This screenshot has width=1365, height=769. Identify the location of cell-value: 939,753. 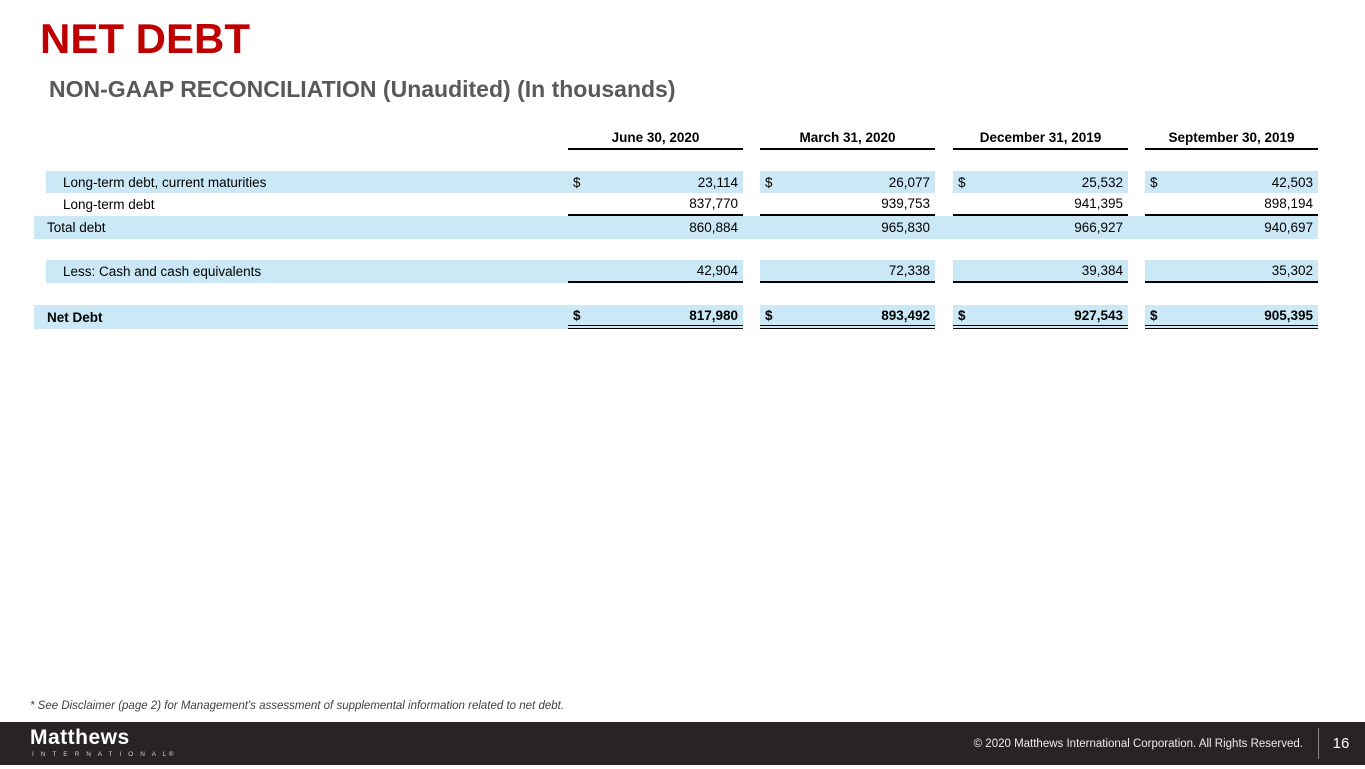
(905, 203).